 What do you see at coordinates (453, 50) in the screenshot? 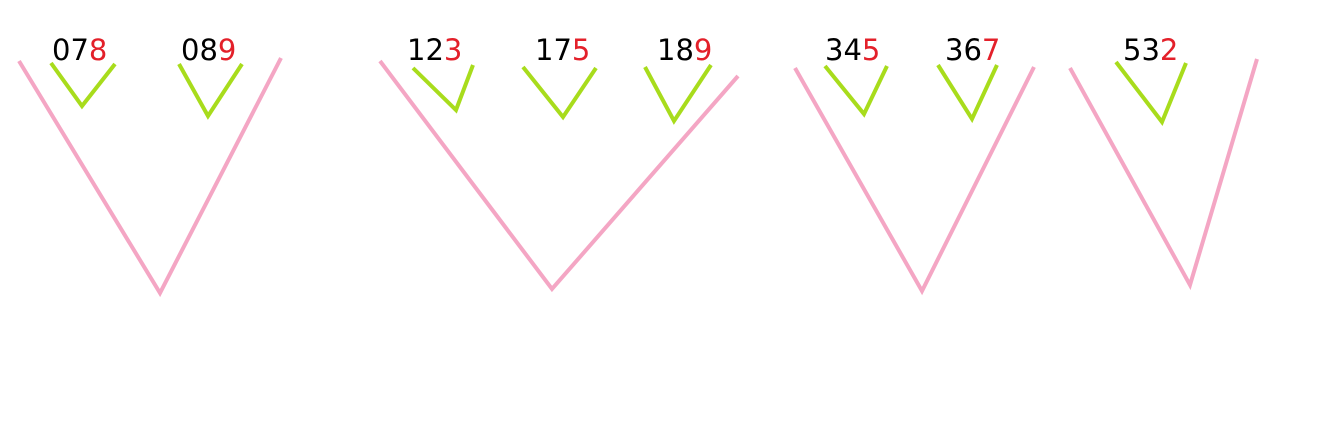
I see `number-last-digit: 3` at bounding box center [453, 50].